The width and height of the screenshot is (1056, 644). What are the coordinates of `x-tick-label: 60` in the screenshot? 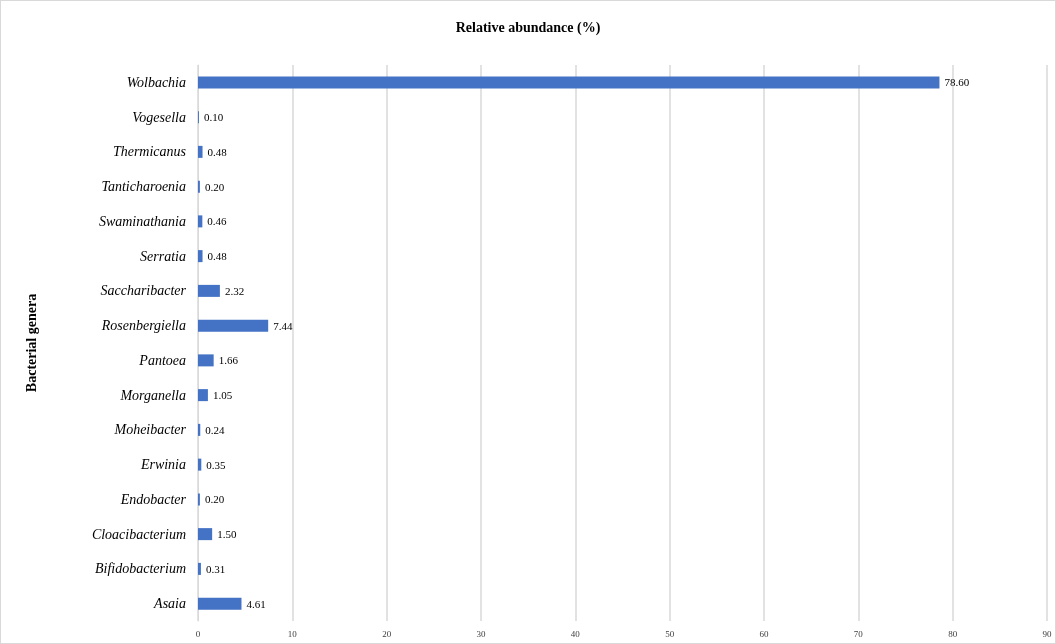 It's located at (764, 633).